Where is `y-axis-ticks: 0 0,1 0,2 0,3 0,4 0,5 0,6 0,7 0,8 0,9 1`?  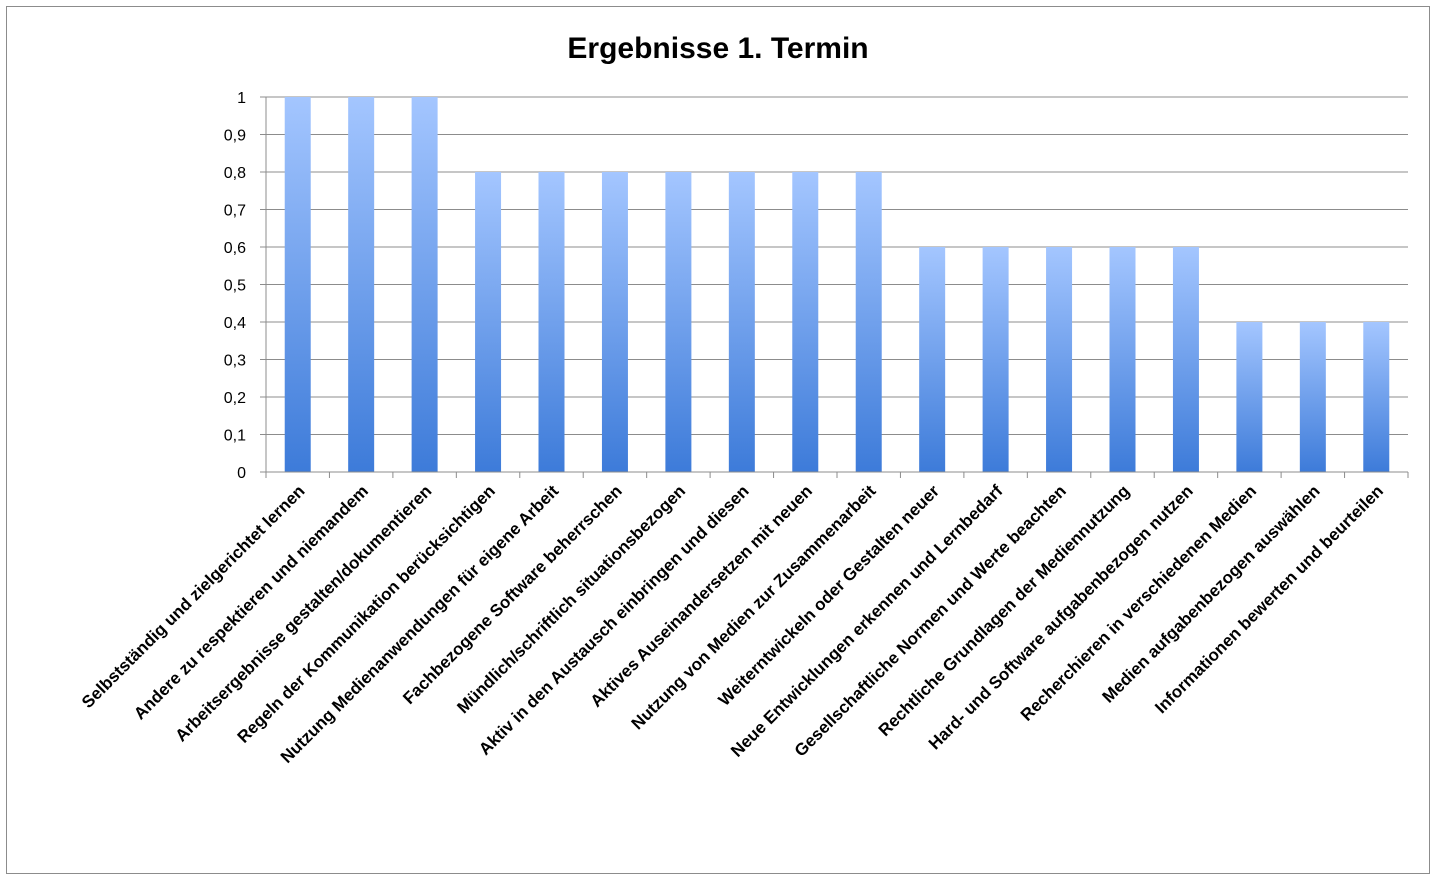 y-axis-ticks: 0 0,1 0,2 0,3 0,4 0,5 0,6 0,7 0,8 0,9 1 is located at coordinates (245, 286).